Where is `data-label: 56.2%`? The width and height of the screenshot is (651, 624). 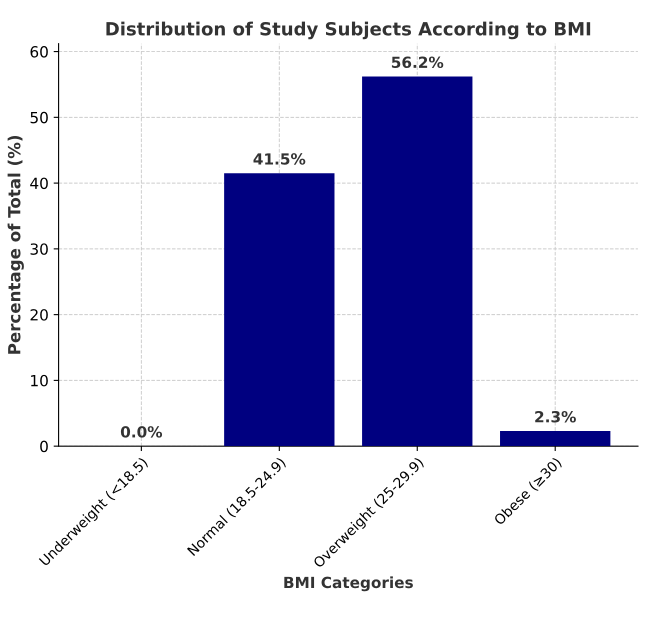 data-label: 56.2% is located at coordinates (418, 62).